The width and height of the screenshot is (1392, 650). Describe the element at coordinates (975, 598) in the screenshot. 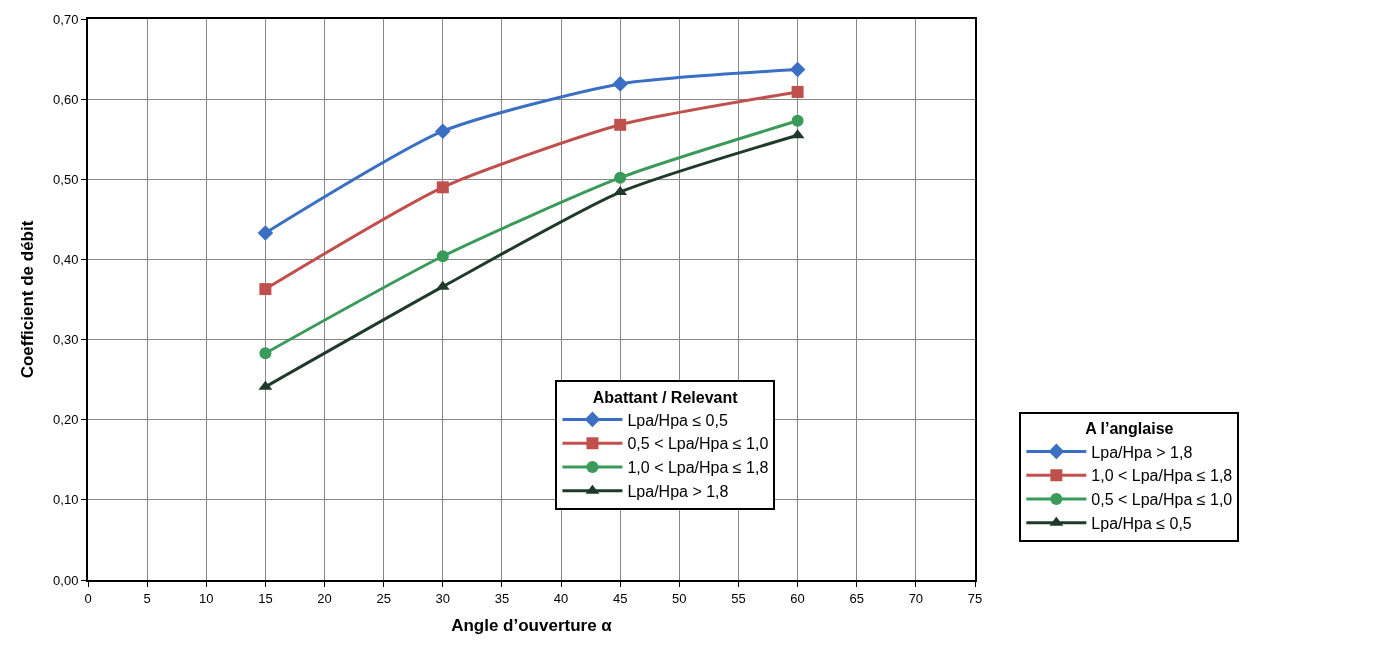

I see `x-tick-label: 75` at that location.